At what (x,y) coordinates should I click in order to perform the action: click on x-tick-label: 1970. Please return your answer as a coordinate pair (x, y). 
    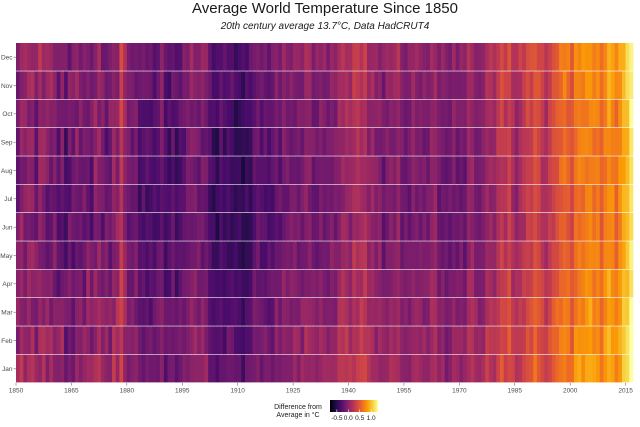
    Looking at the image, I should click on (459, 391).